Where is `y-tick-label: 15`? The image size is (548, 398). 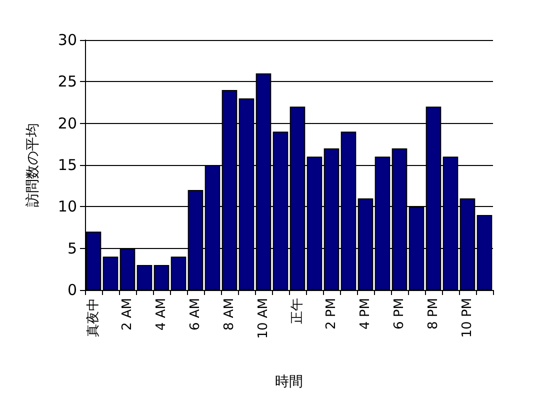
y-tick-label: 15 is located at coordinates (67, 165).